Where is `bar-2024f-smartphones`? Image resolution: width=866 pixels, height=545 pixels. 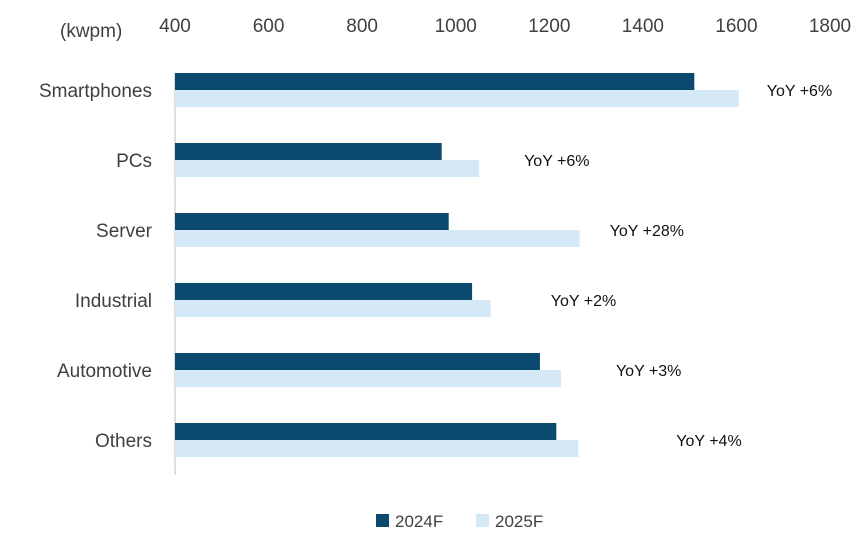 bar-2024f-smartphones is located at coordinates (435, 81).